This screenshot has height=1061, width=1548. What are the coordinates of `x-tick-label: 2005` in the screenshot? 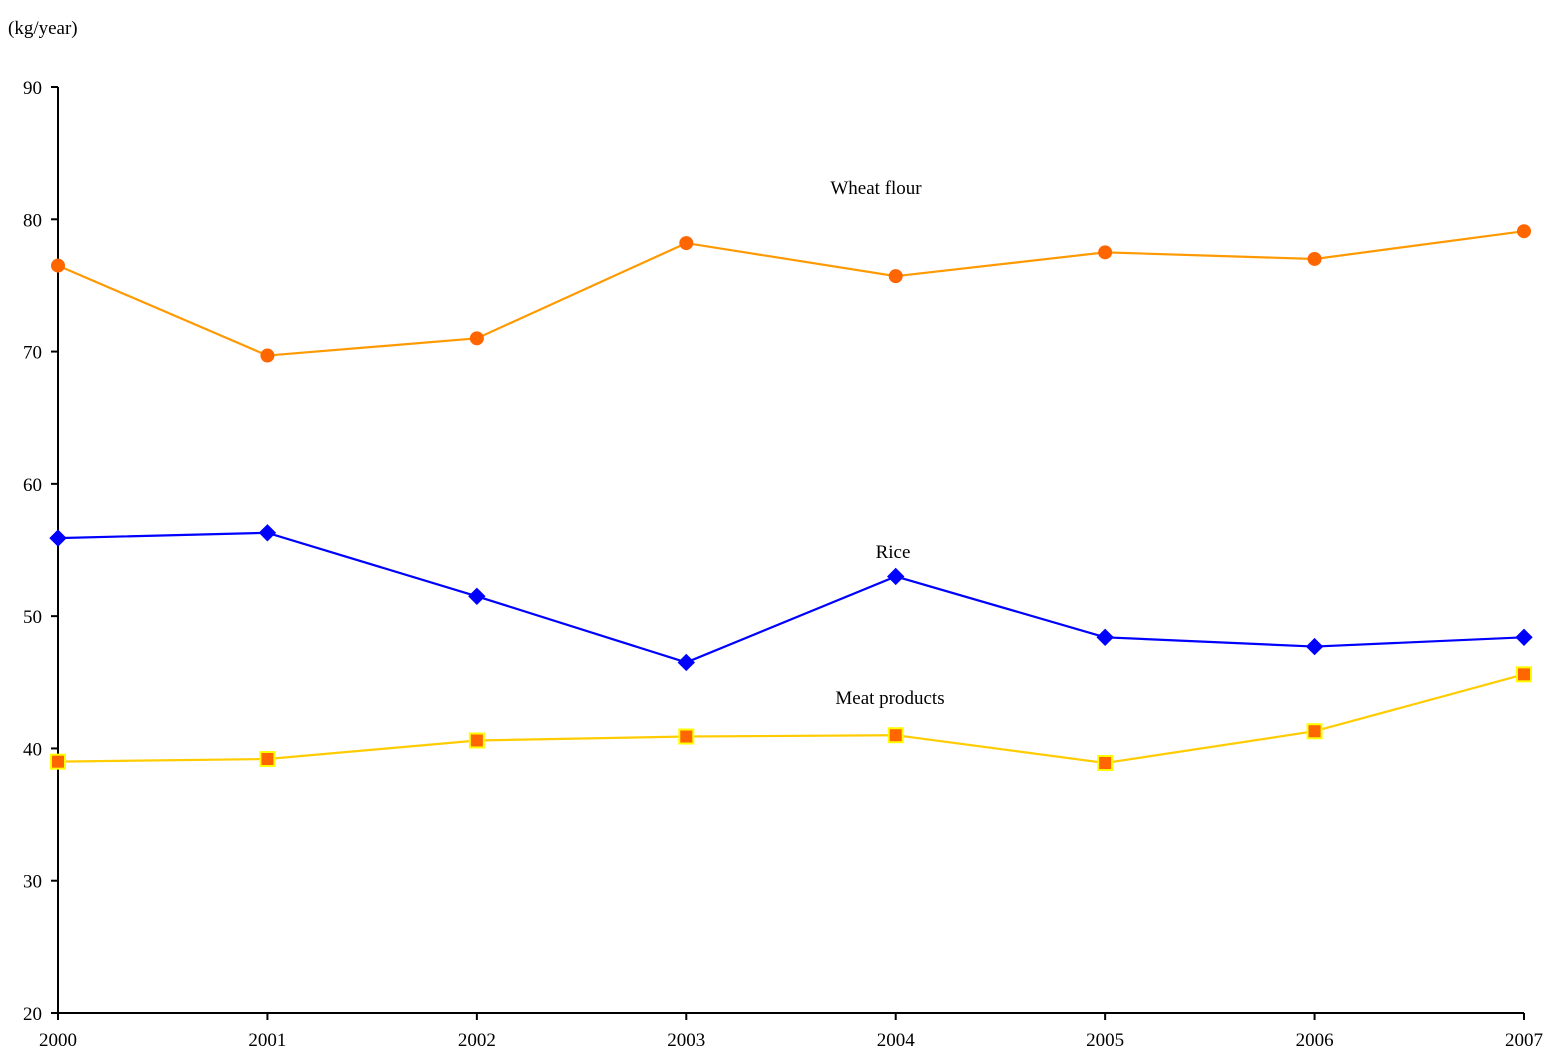 It's located at (1105, 1040).